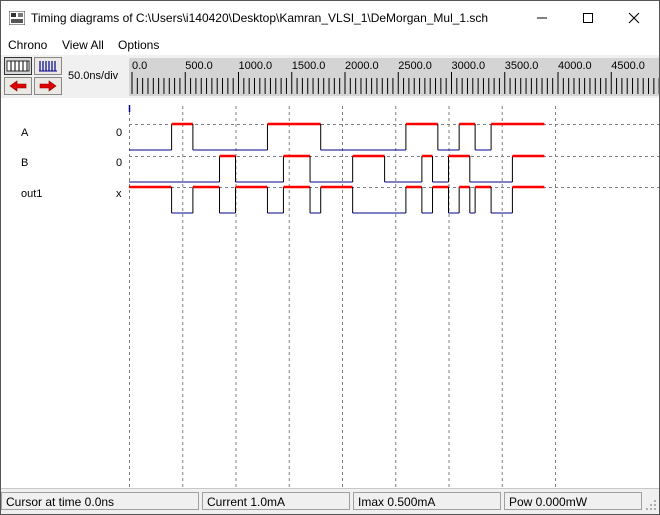 Image resolution: width=660 pixels, height=515 pixels. What do you see at coordinates (362, 66) in the screenshot?
I see `ruler-label: 2000.0` at bounding box center [362, 66].